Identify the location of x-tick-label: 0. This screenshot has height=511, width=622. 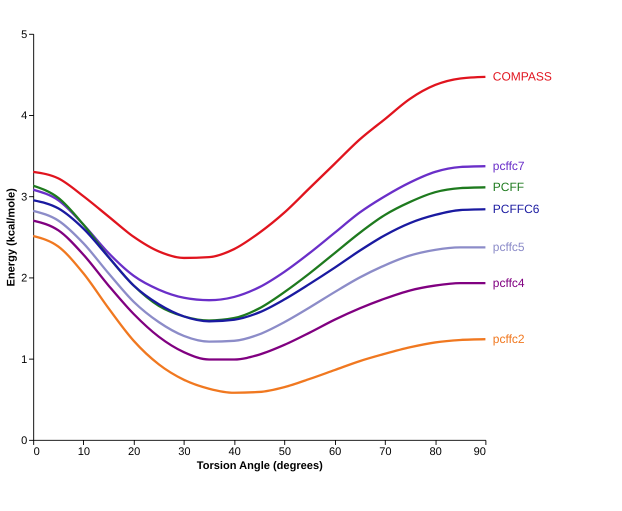
(37, 452).